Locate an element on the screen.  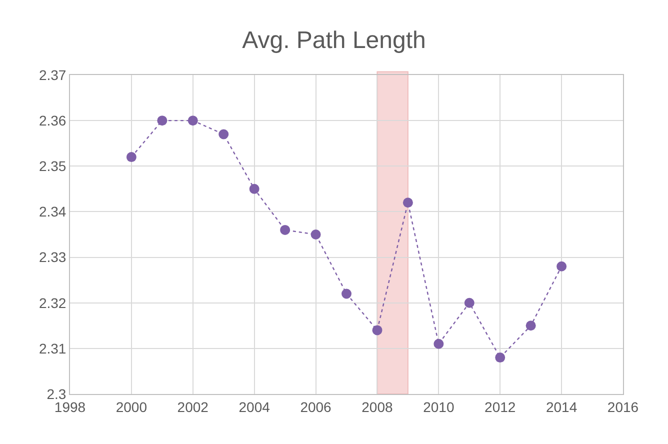
x-tick-label: 2002 is located at coordinates (193, 406).